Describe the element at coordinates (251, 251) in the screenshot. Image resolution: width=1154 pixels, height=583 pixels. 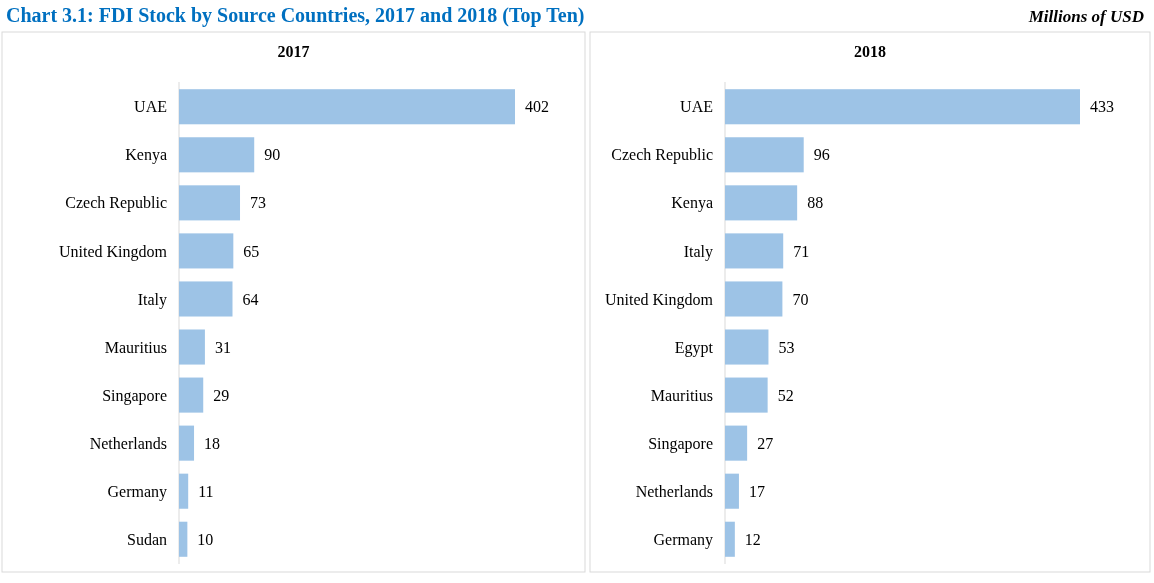
I see `data-label: 65` at that location.